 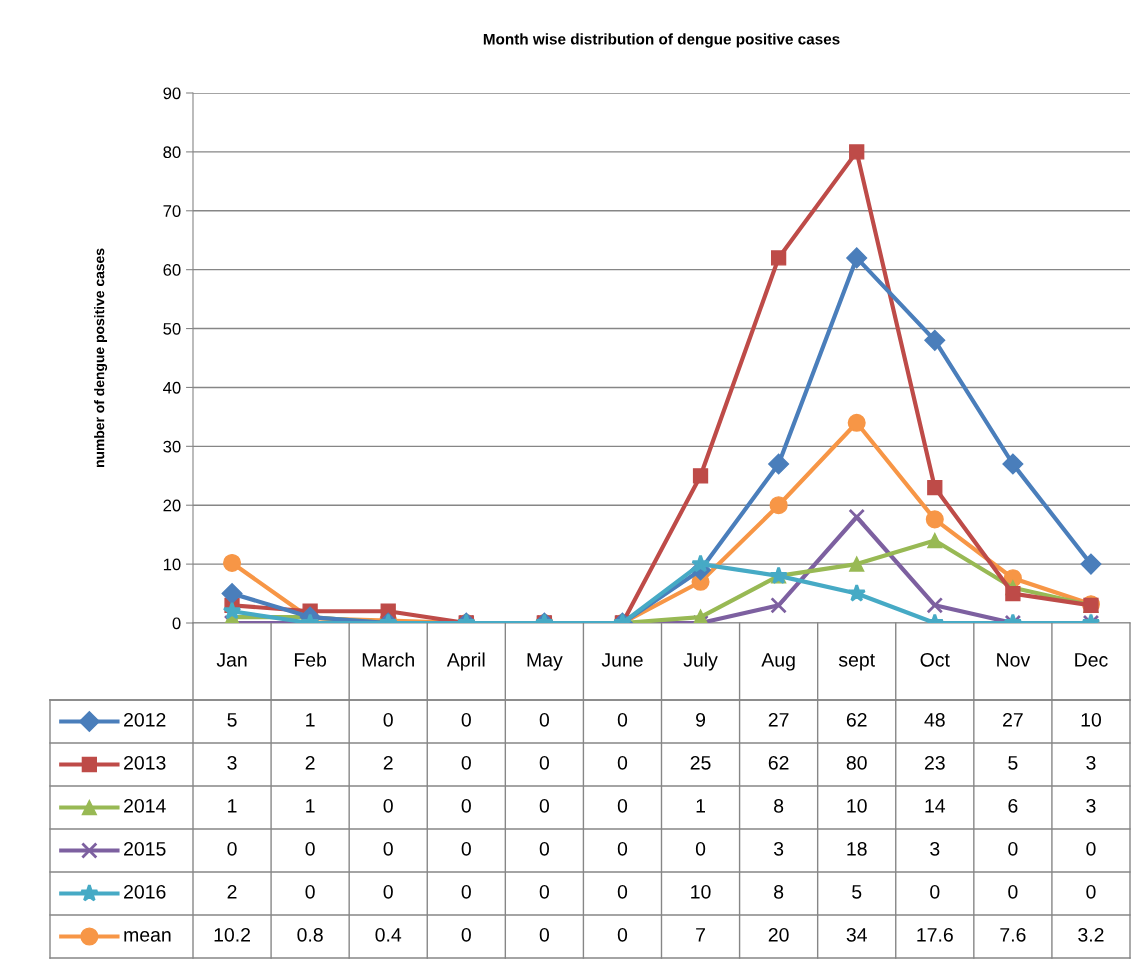 What do you see at coordinates (172, 387) in the screenshot?
I see `y-tick-label: 40` at bounding box center [172, 387].